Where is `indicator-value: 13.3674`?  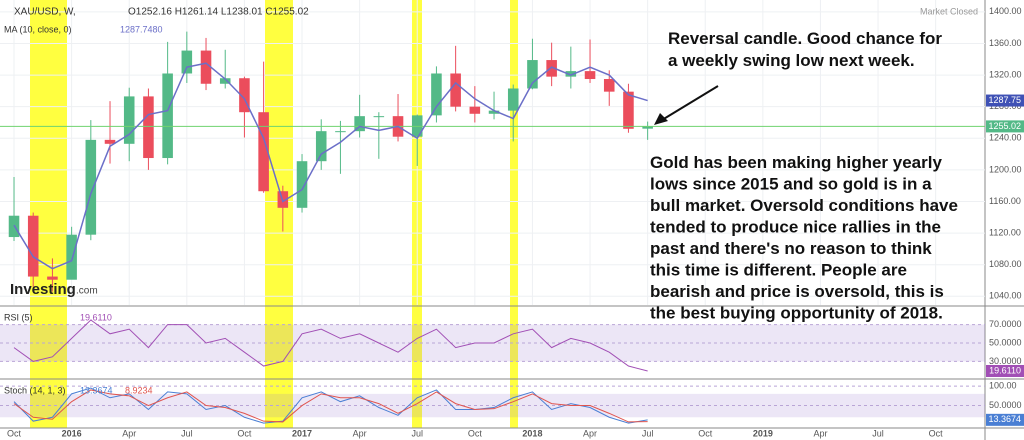
indicator-value: 13.3674 is located at coordinates (96, 390).